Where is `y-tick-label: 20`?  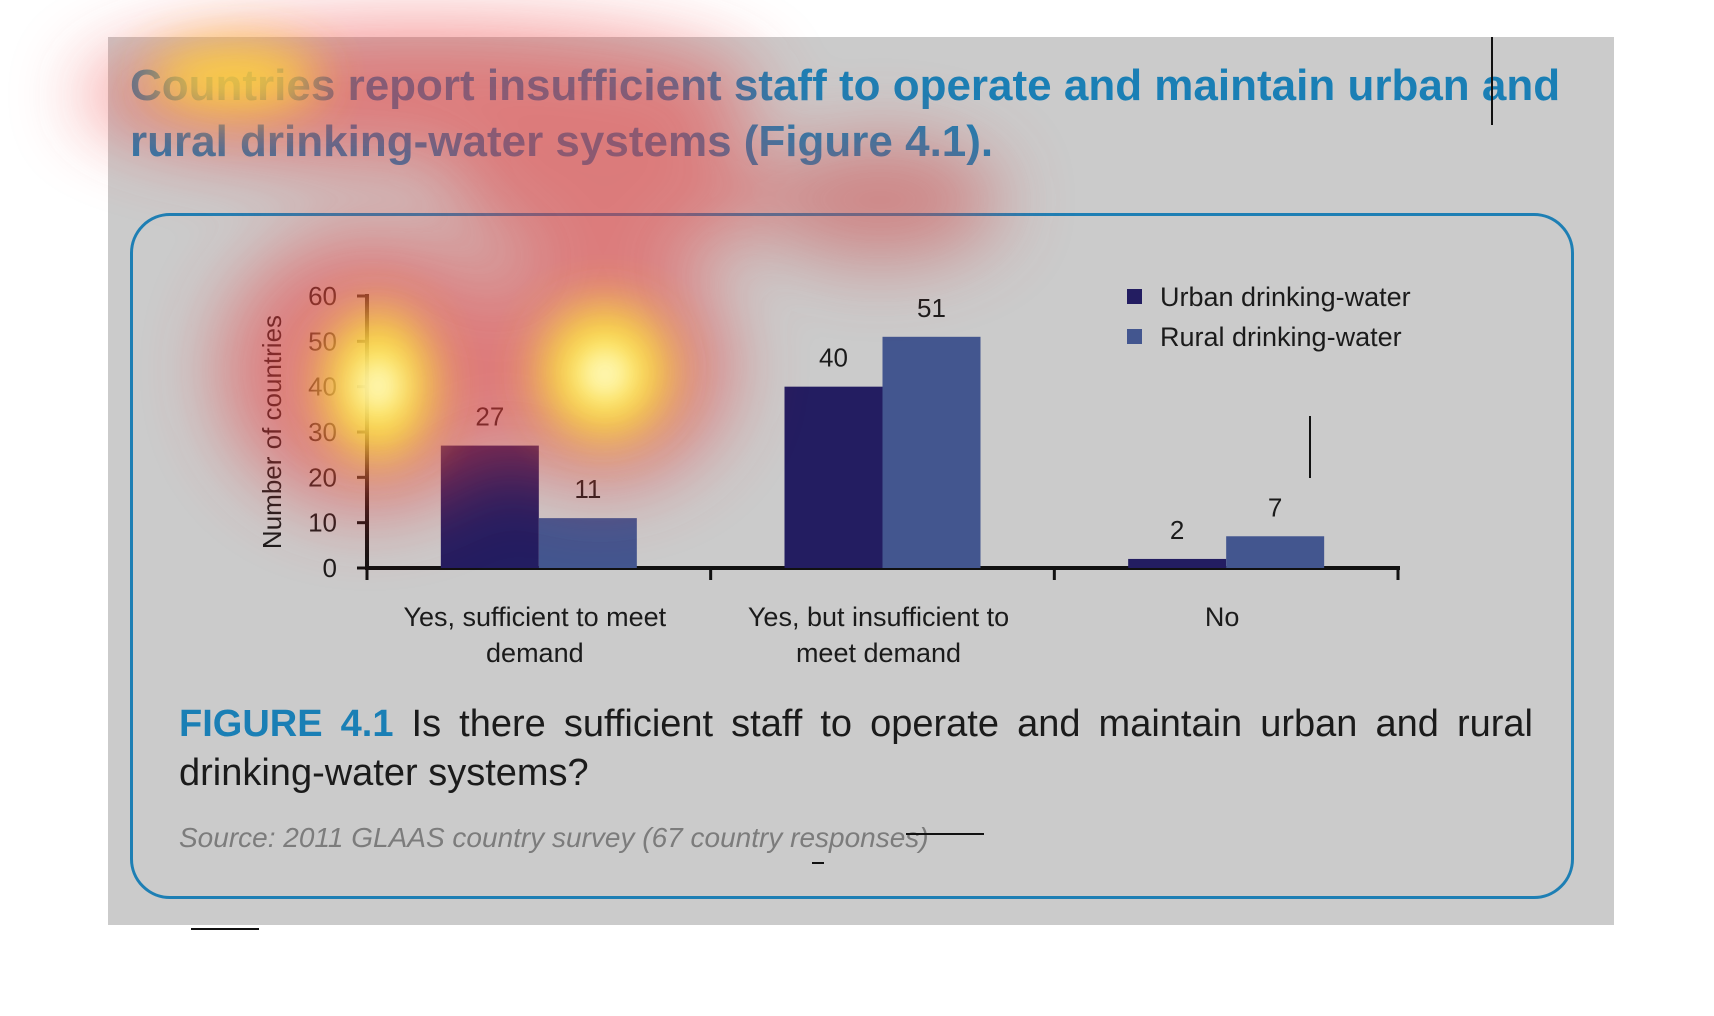 y-tick-label: 20 is located at coordinates (322, 477).